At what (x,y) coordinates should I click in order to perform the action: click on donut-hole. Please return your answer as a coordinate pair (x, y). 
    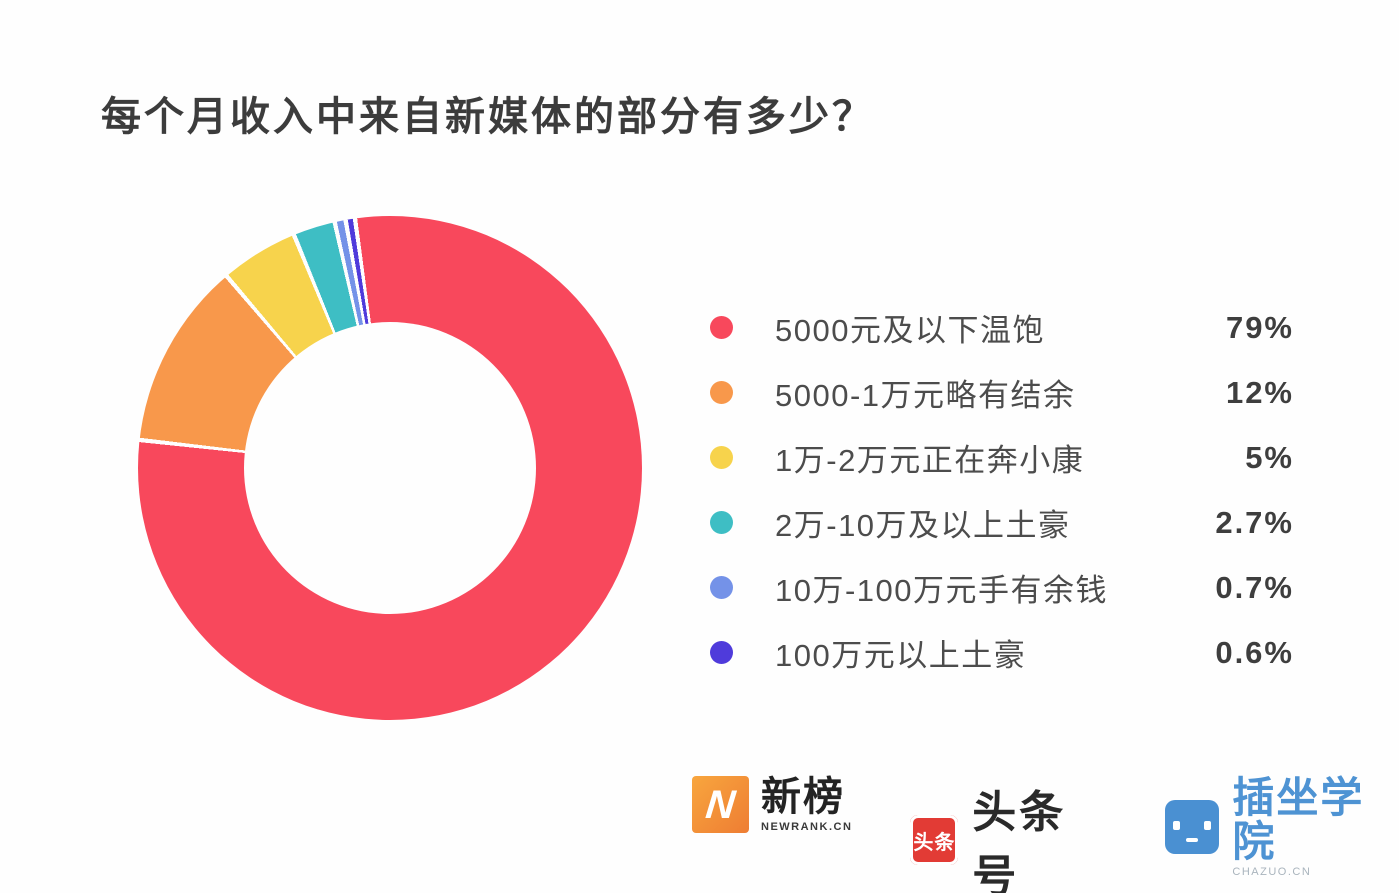
    Looking at the image, I should click on (390, 468).